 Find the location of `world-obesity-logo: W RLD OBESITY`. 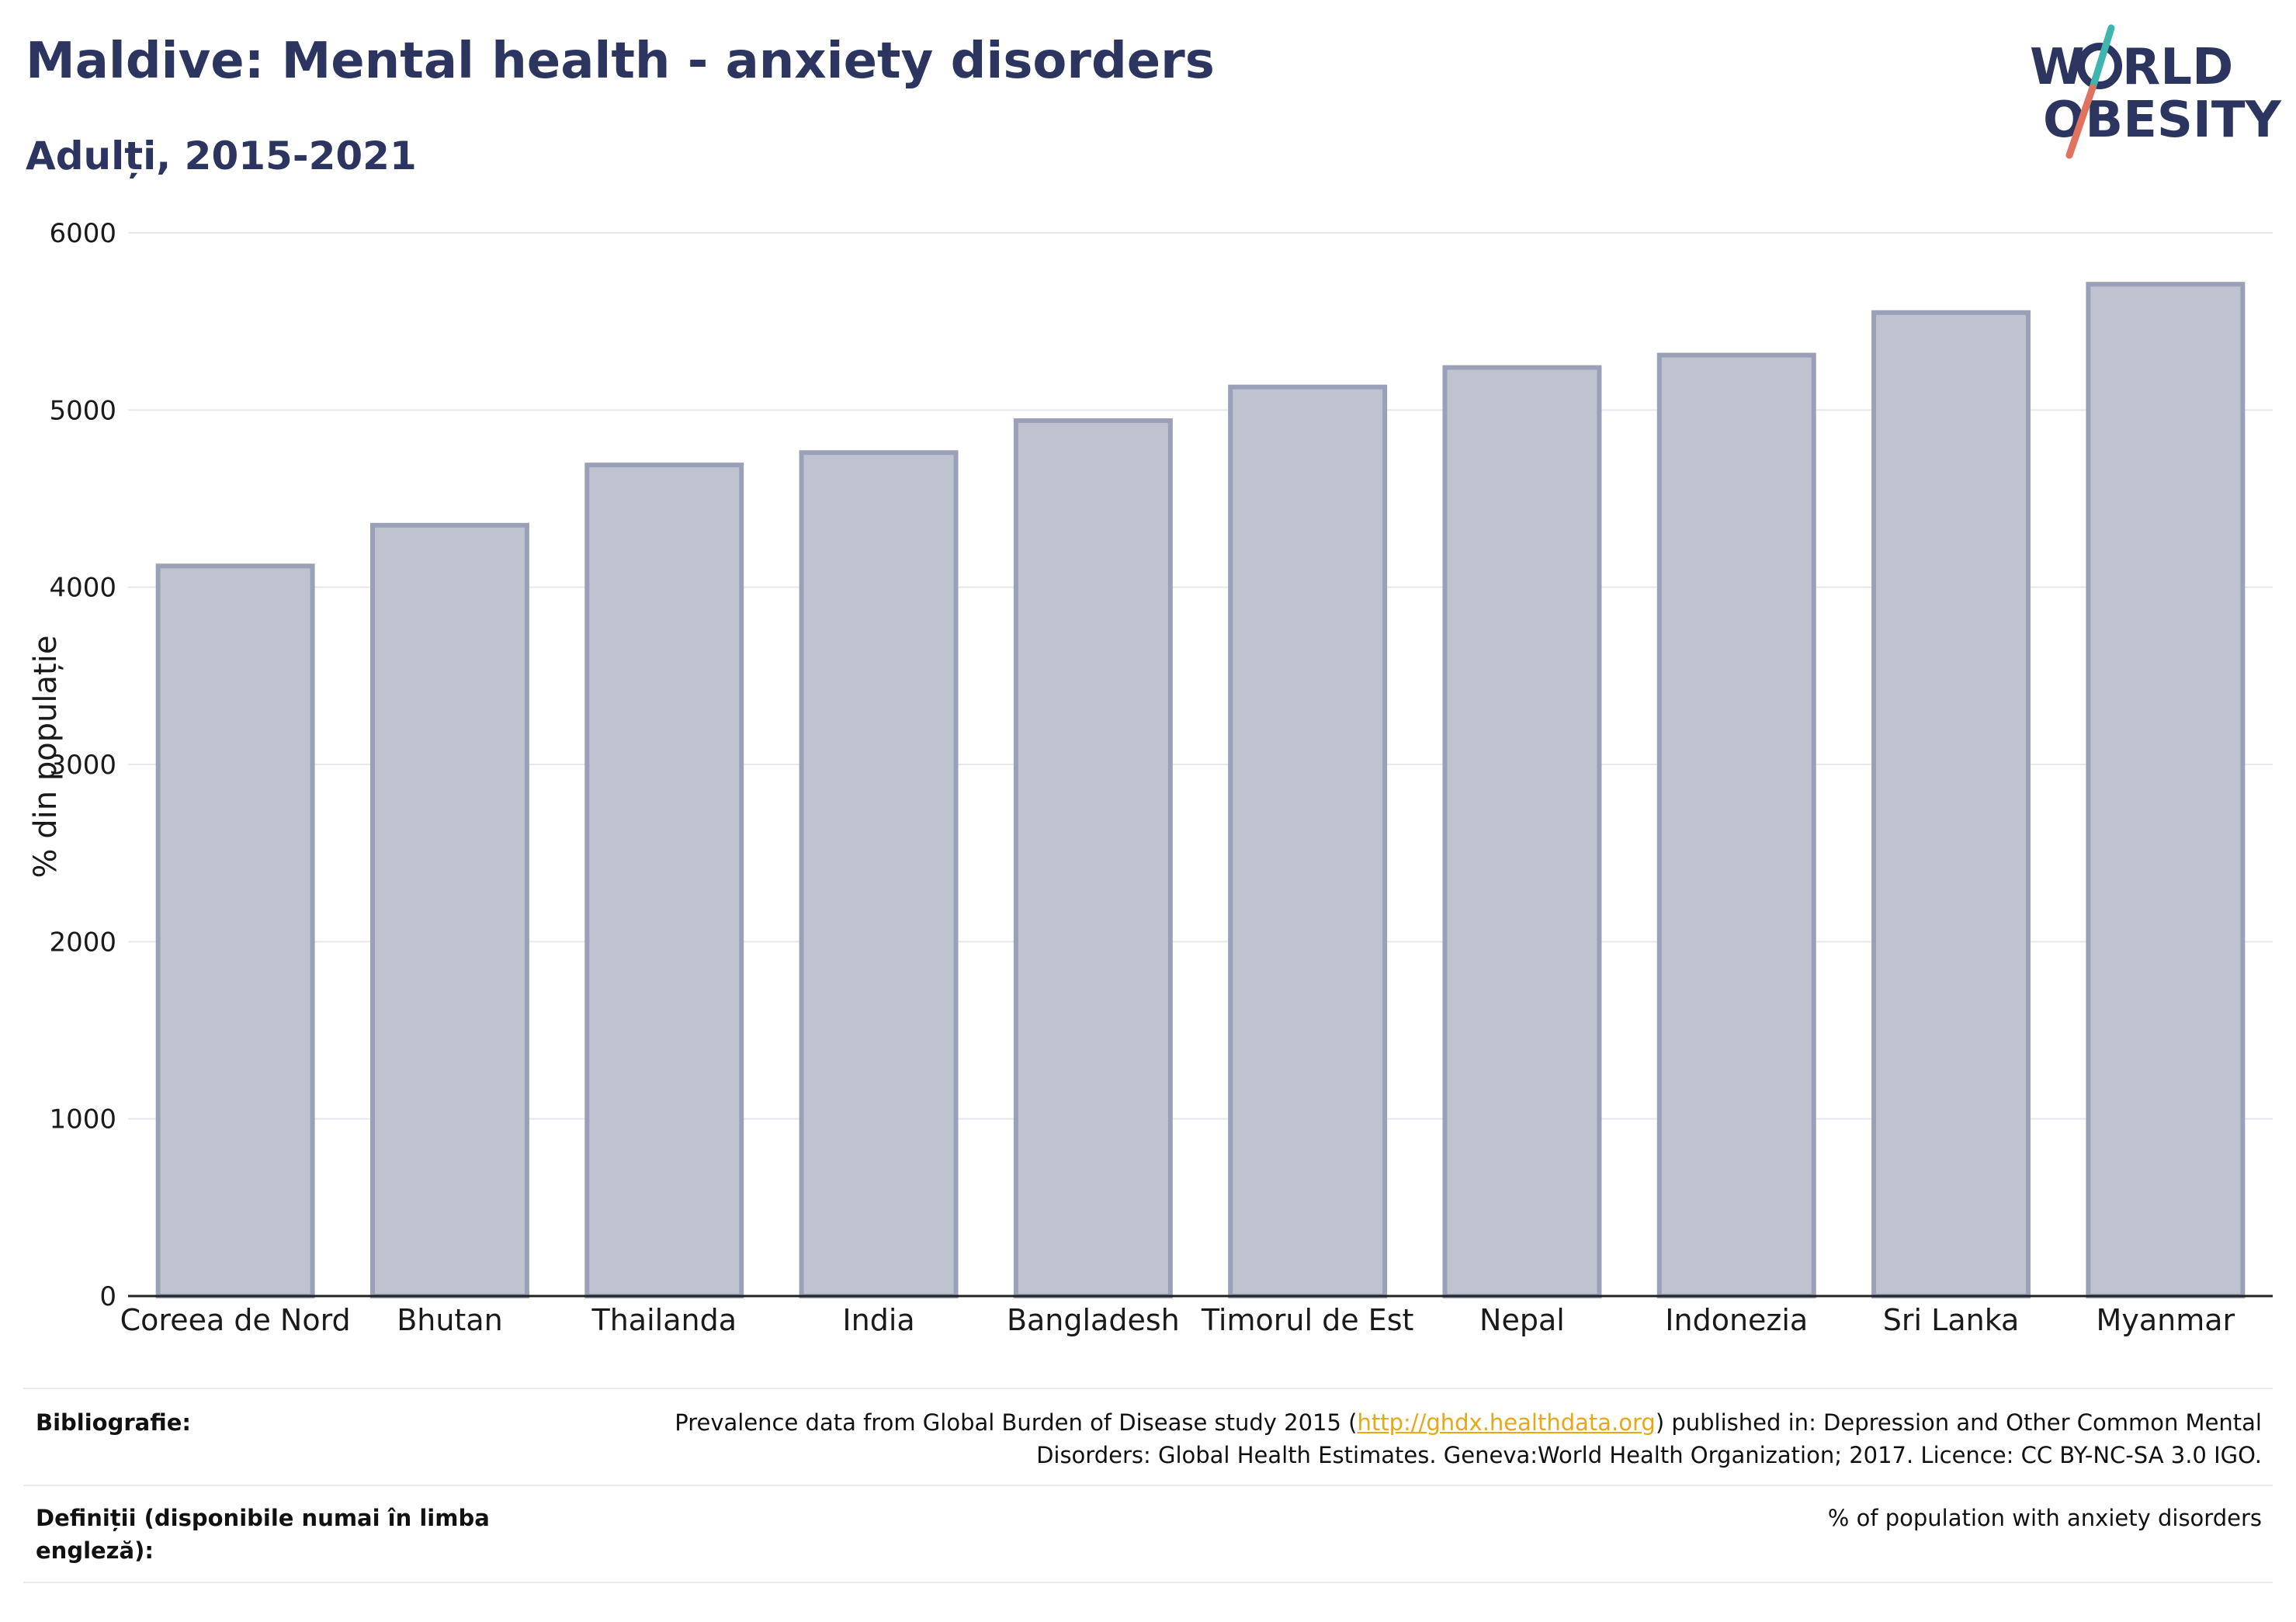

world-obesity-logo: W RLD OBESITY is located at coordinates (2150, 95).